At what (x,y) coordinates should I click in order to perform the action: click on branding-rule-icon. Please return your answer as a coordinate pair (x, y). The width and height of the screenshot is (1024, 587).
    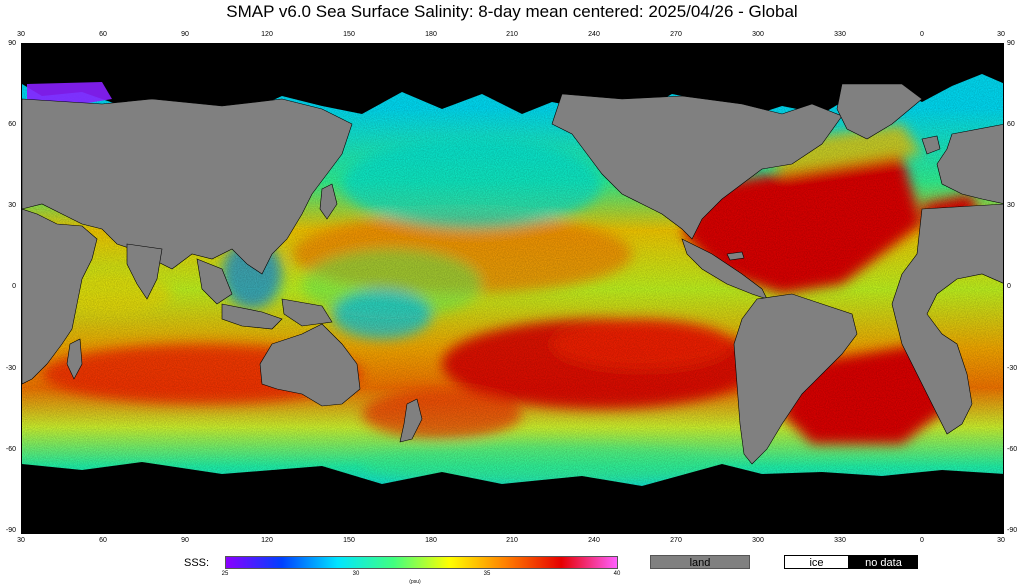
    Looking at the image, I should click on (125, 504).